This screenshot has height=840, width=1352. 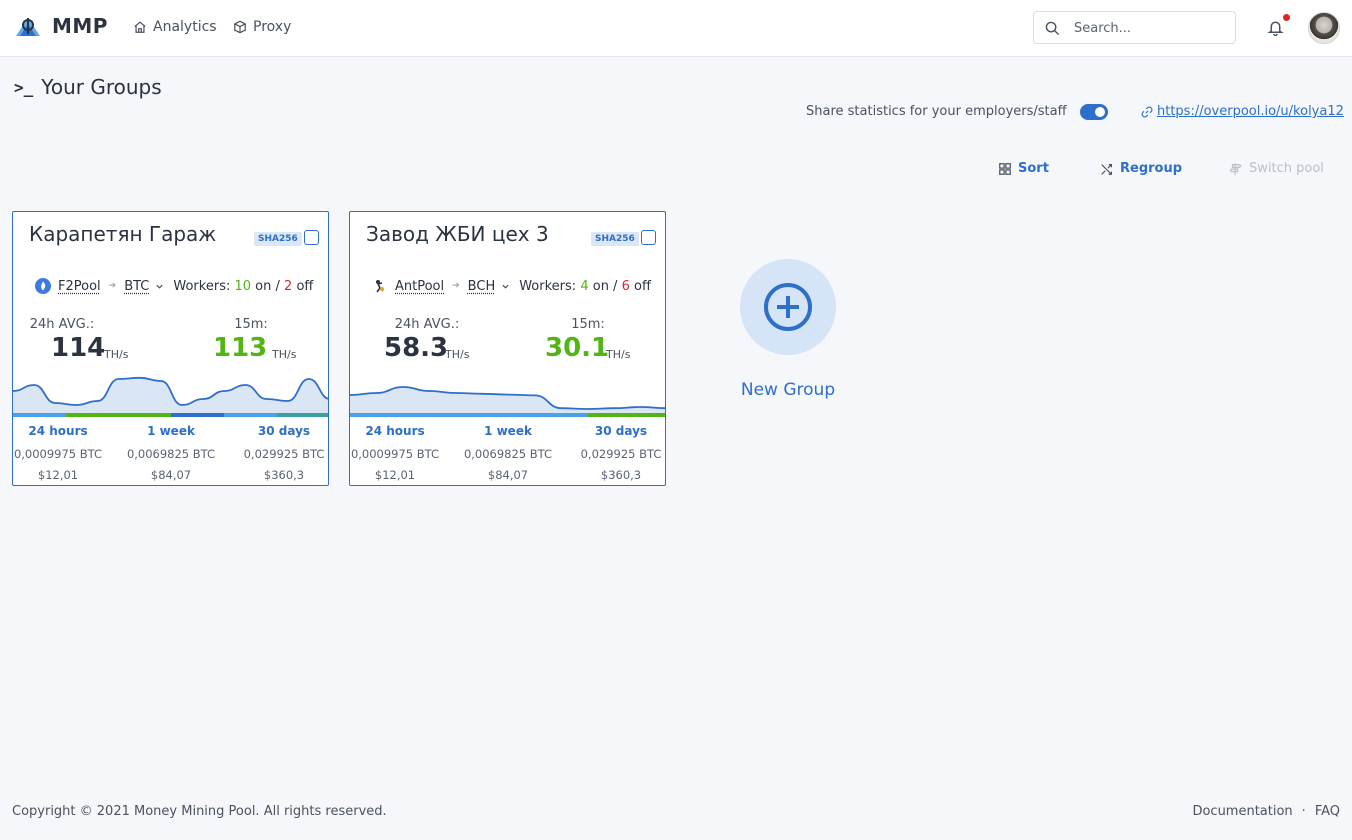 I want to click on group-name: Завод ЖБИ цех 3, so click(x=457, y=234).